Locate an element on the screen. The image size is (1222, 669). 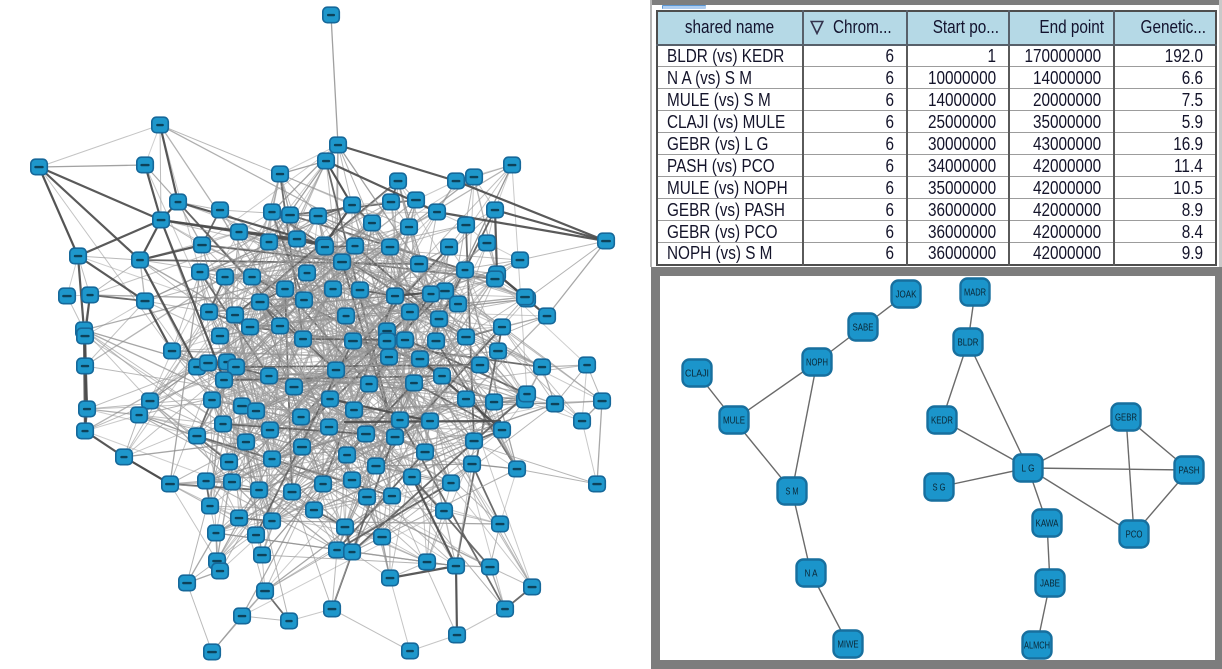
svg-text: KAWA is located at coordinates (1047, 524).